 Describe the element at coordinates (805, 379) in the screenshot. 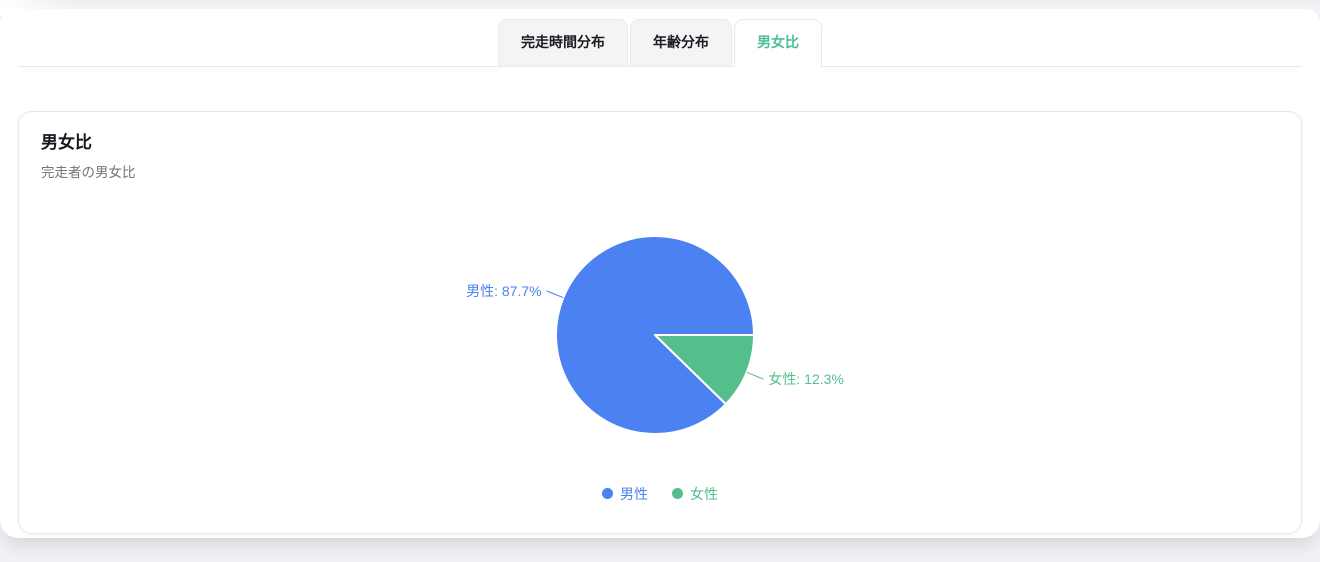

I see `pie-label-female: 女性: 12.3%` at that location.